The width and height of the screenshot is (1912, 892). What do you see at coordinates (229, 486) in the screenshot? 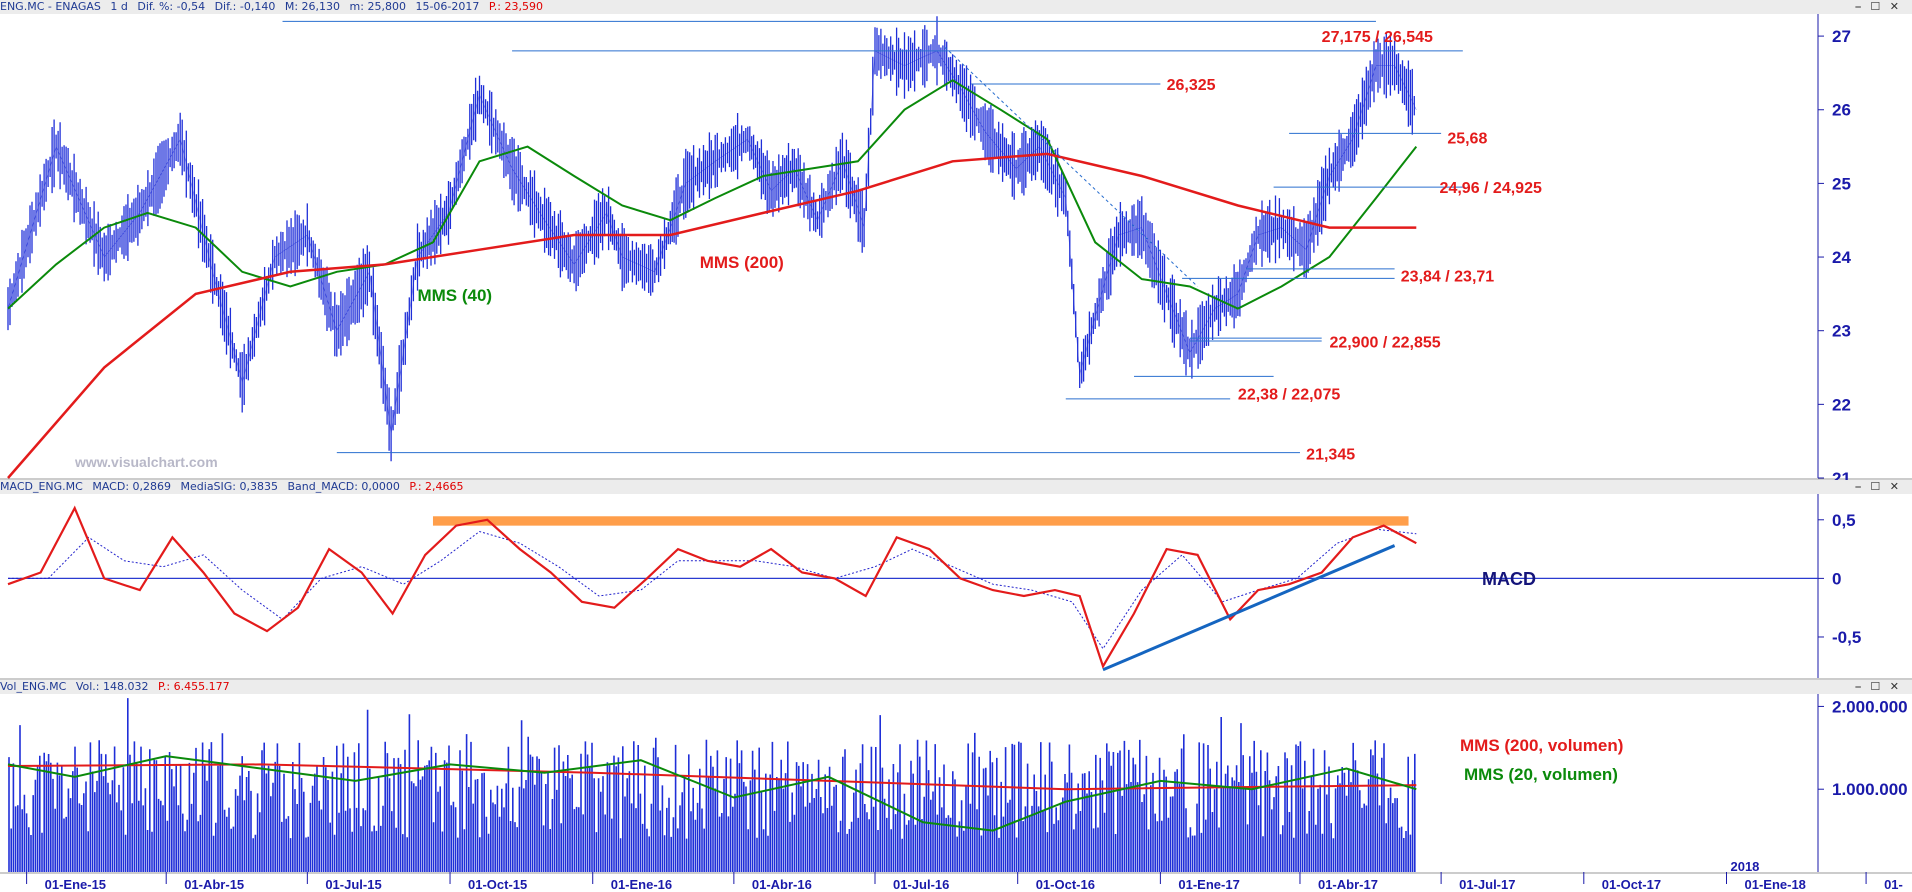
I see `signal-value-label: MediaSIG: 0,3835` at bounding box center [229, 486].